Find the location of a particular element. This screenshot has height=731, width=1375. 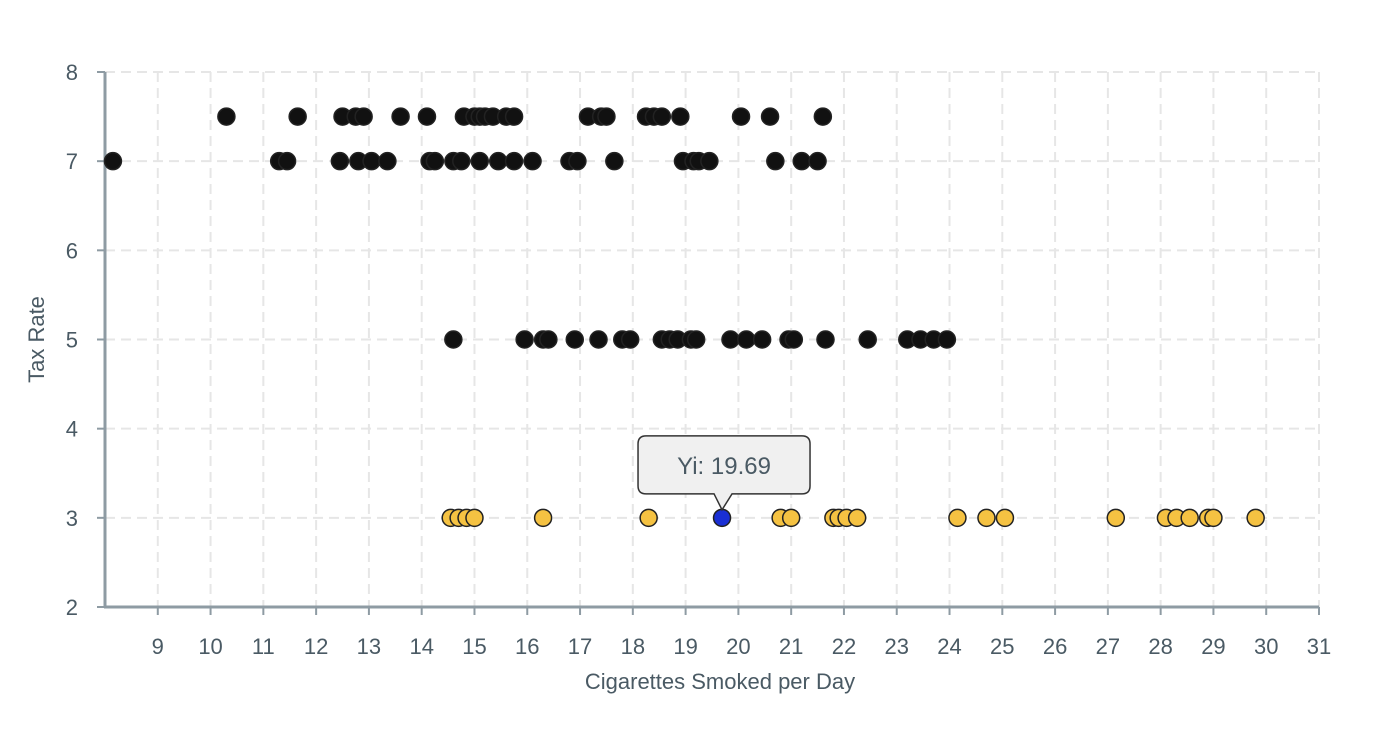

x-axis-title: Cigarettes Smoked per Day is located at coordinates (720, 681).